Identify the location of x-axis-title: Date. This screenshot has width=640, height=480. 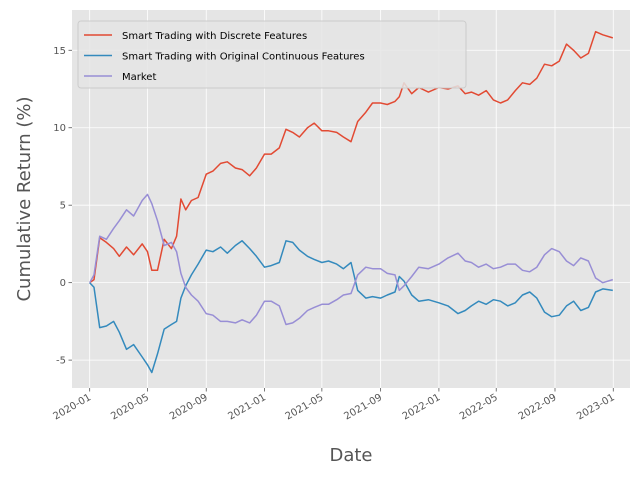
(350, 455).